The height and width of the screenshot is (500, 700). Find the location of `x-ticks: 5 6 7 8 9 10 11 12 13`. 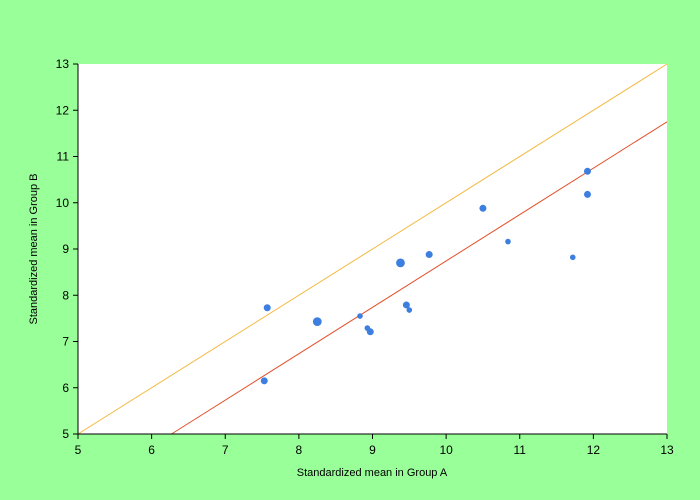

x-ticks: 5 6 7 8 9 10 11 12 13 is located at coordinates (374, 445).